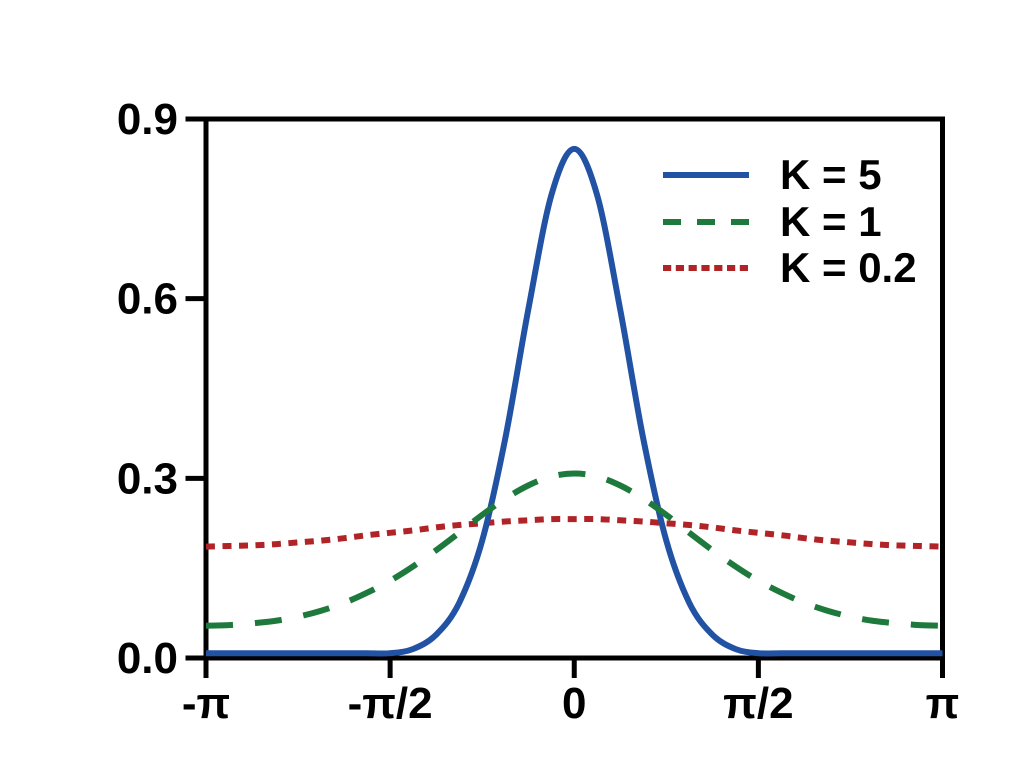 The width and height of the screenshot is (1024, 768). Describe the element at coordinates (758, 703) in the screenshot. I see `x-tick-label: π/2` at that location.